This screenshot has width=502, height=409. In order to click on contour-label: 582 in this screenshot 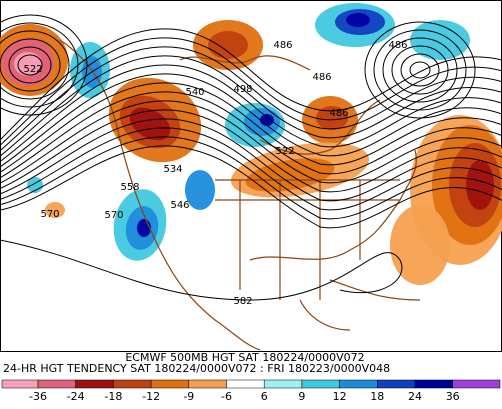, I will do `click(242, 301)`.